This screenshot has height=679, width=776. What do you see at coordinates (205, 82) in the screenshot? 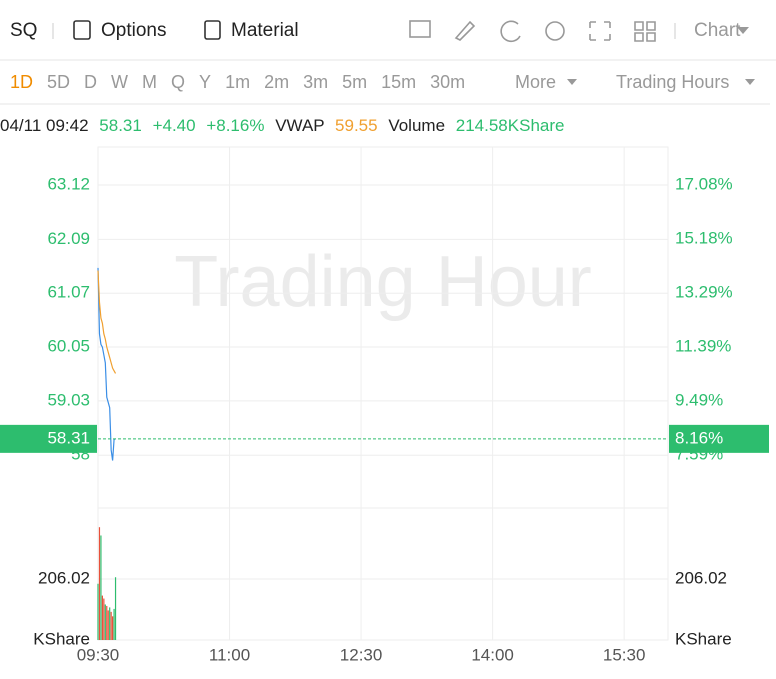
I see `period-tab: Y` at bounding box center [205, 82].